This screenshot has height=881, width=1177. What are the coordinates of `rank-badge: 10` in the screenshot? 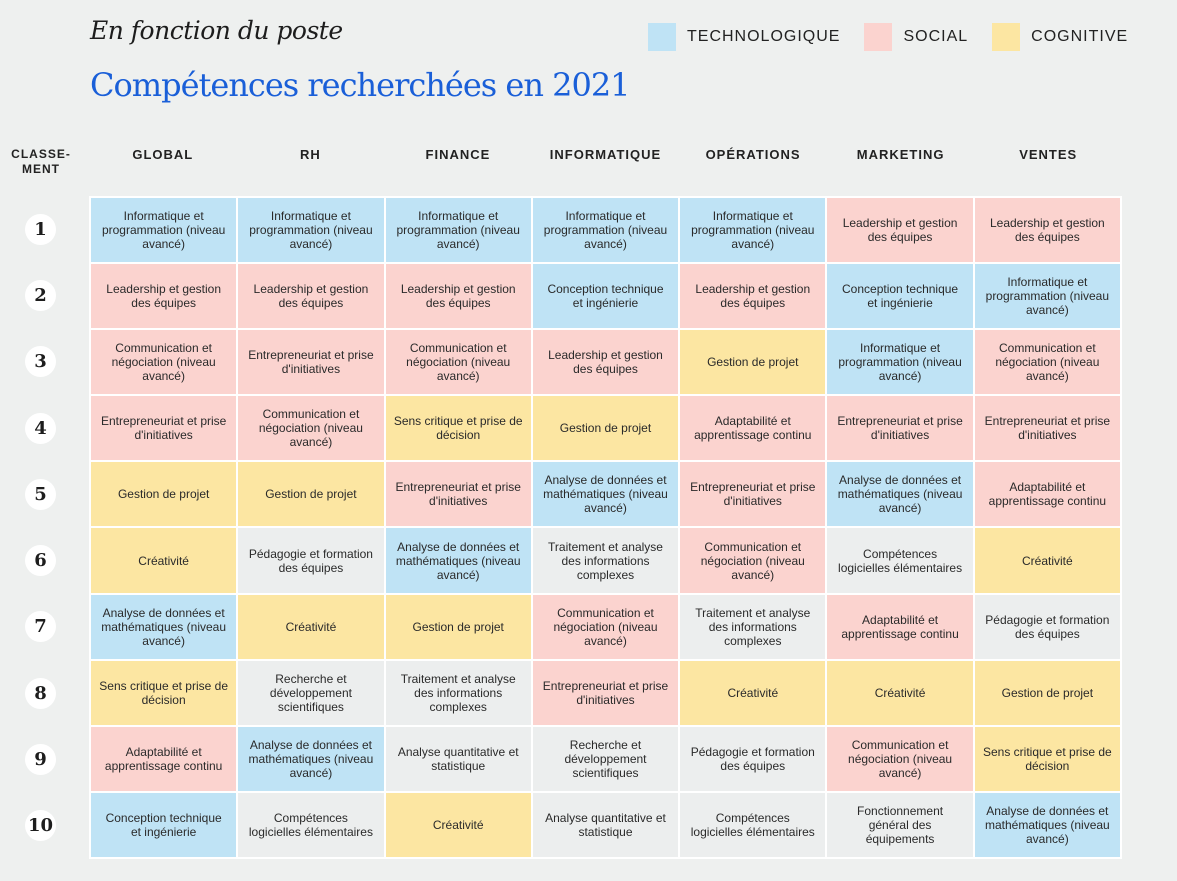 It's located at (40, 826).